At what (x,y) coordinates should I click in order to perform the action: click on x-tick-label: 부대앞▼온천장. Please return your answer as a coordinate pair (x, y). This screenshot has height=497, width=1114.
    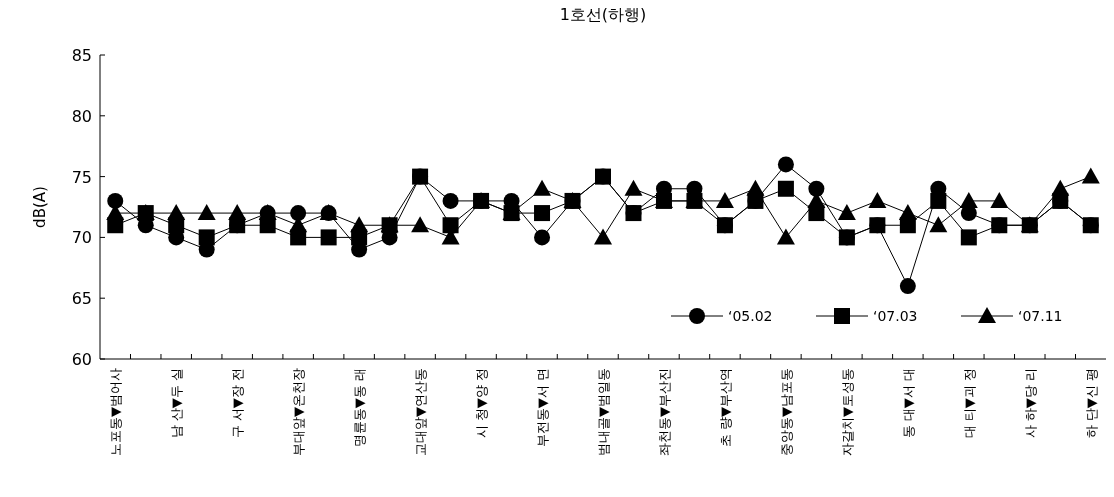
    Looking at the image, I should click on (299, 412).